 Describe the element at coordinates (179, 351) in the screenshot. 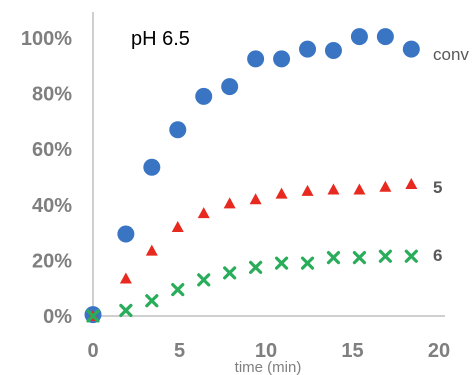

I see `x-tick-label: 5` at that location.